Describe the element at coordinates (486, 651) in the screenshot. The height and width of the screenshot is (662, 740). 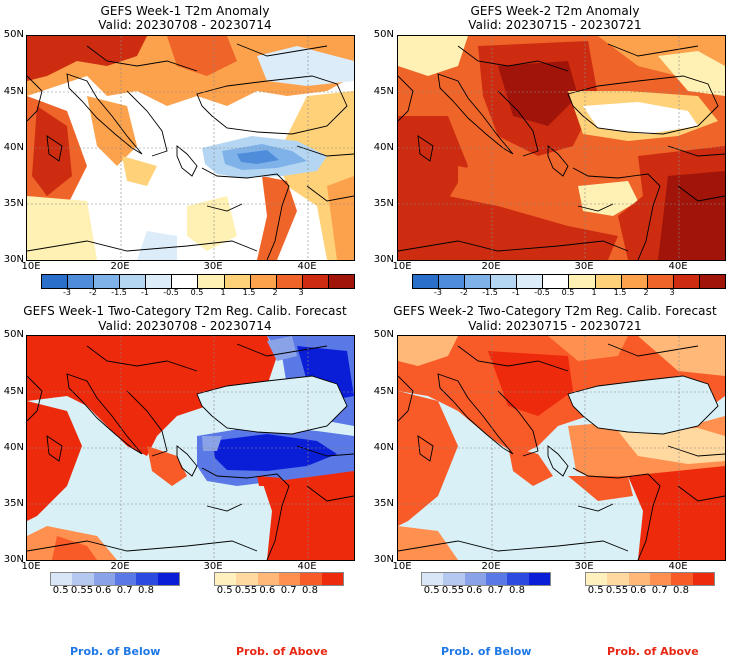
I see `legend-prob-below: Prob. of Below` at that location.